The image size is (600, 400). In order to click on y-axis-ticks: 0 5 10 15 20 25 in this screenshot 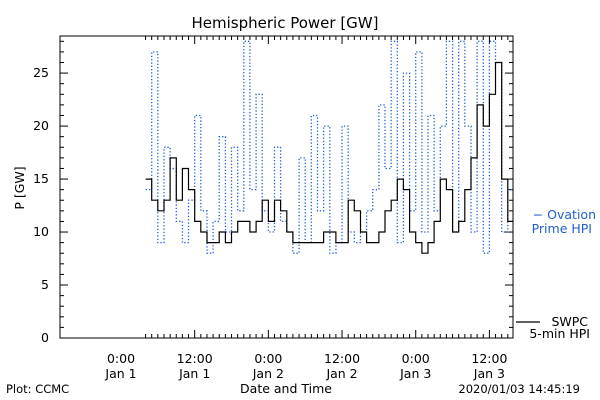, I will do `click(41, 205)`.